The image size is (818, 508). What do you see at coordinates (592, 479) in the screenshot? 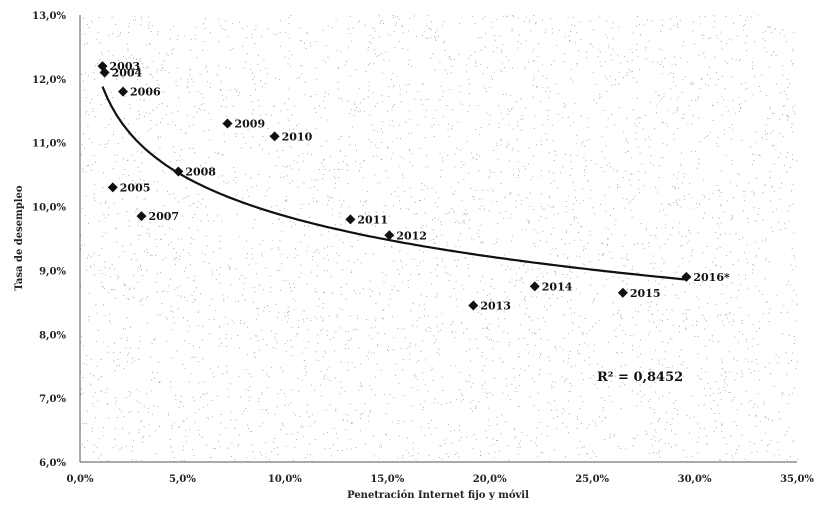
I see `x-tick-label: 25,0%` at bounding box center [592, 479].